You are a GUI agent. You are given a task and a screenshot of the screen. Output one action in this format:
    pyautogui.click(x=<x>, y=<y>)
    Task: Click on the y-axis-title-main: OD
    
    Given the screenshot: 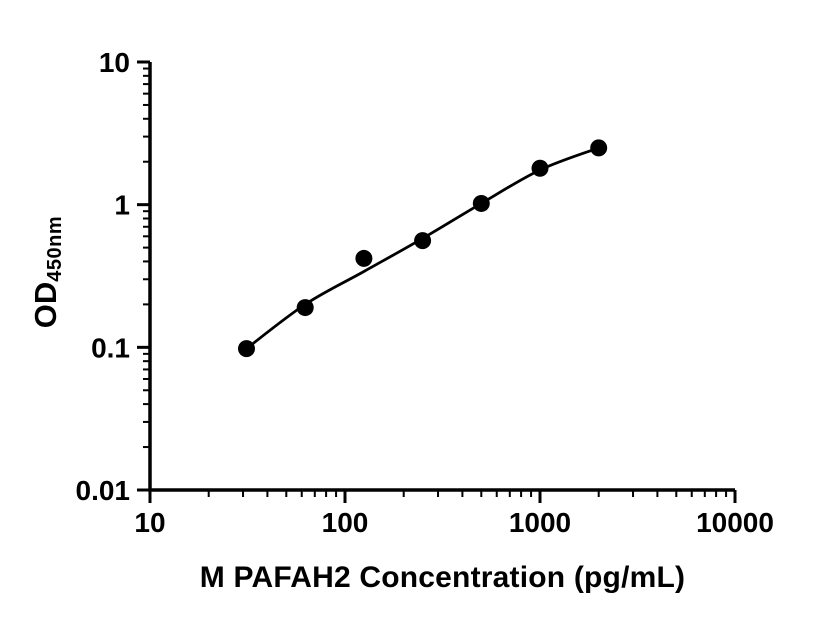 What is the action you would take?
    pyautogui.click(x=45, y=305)
    